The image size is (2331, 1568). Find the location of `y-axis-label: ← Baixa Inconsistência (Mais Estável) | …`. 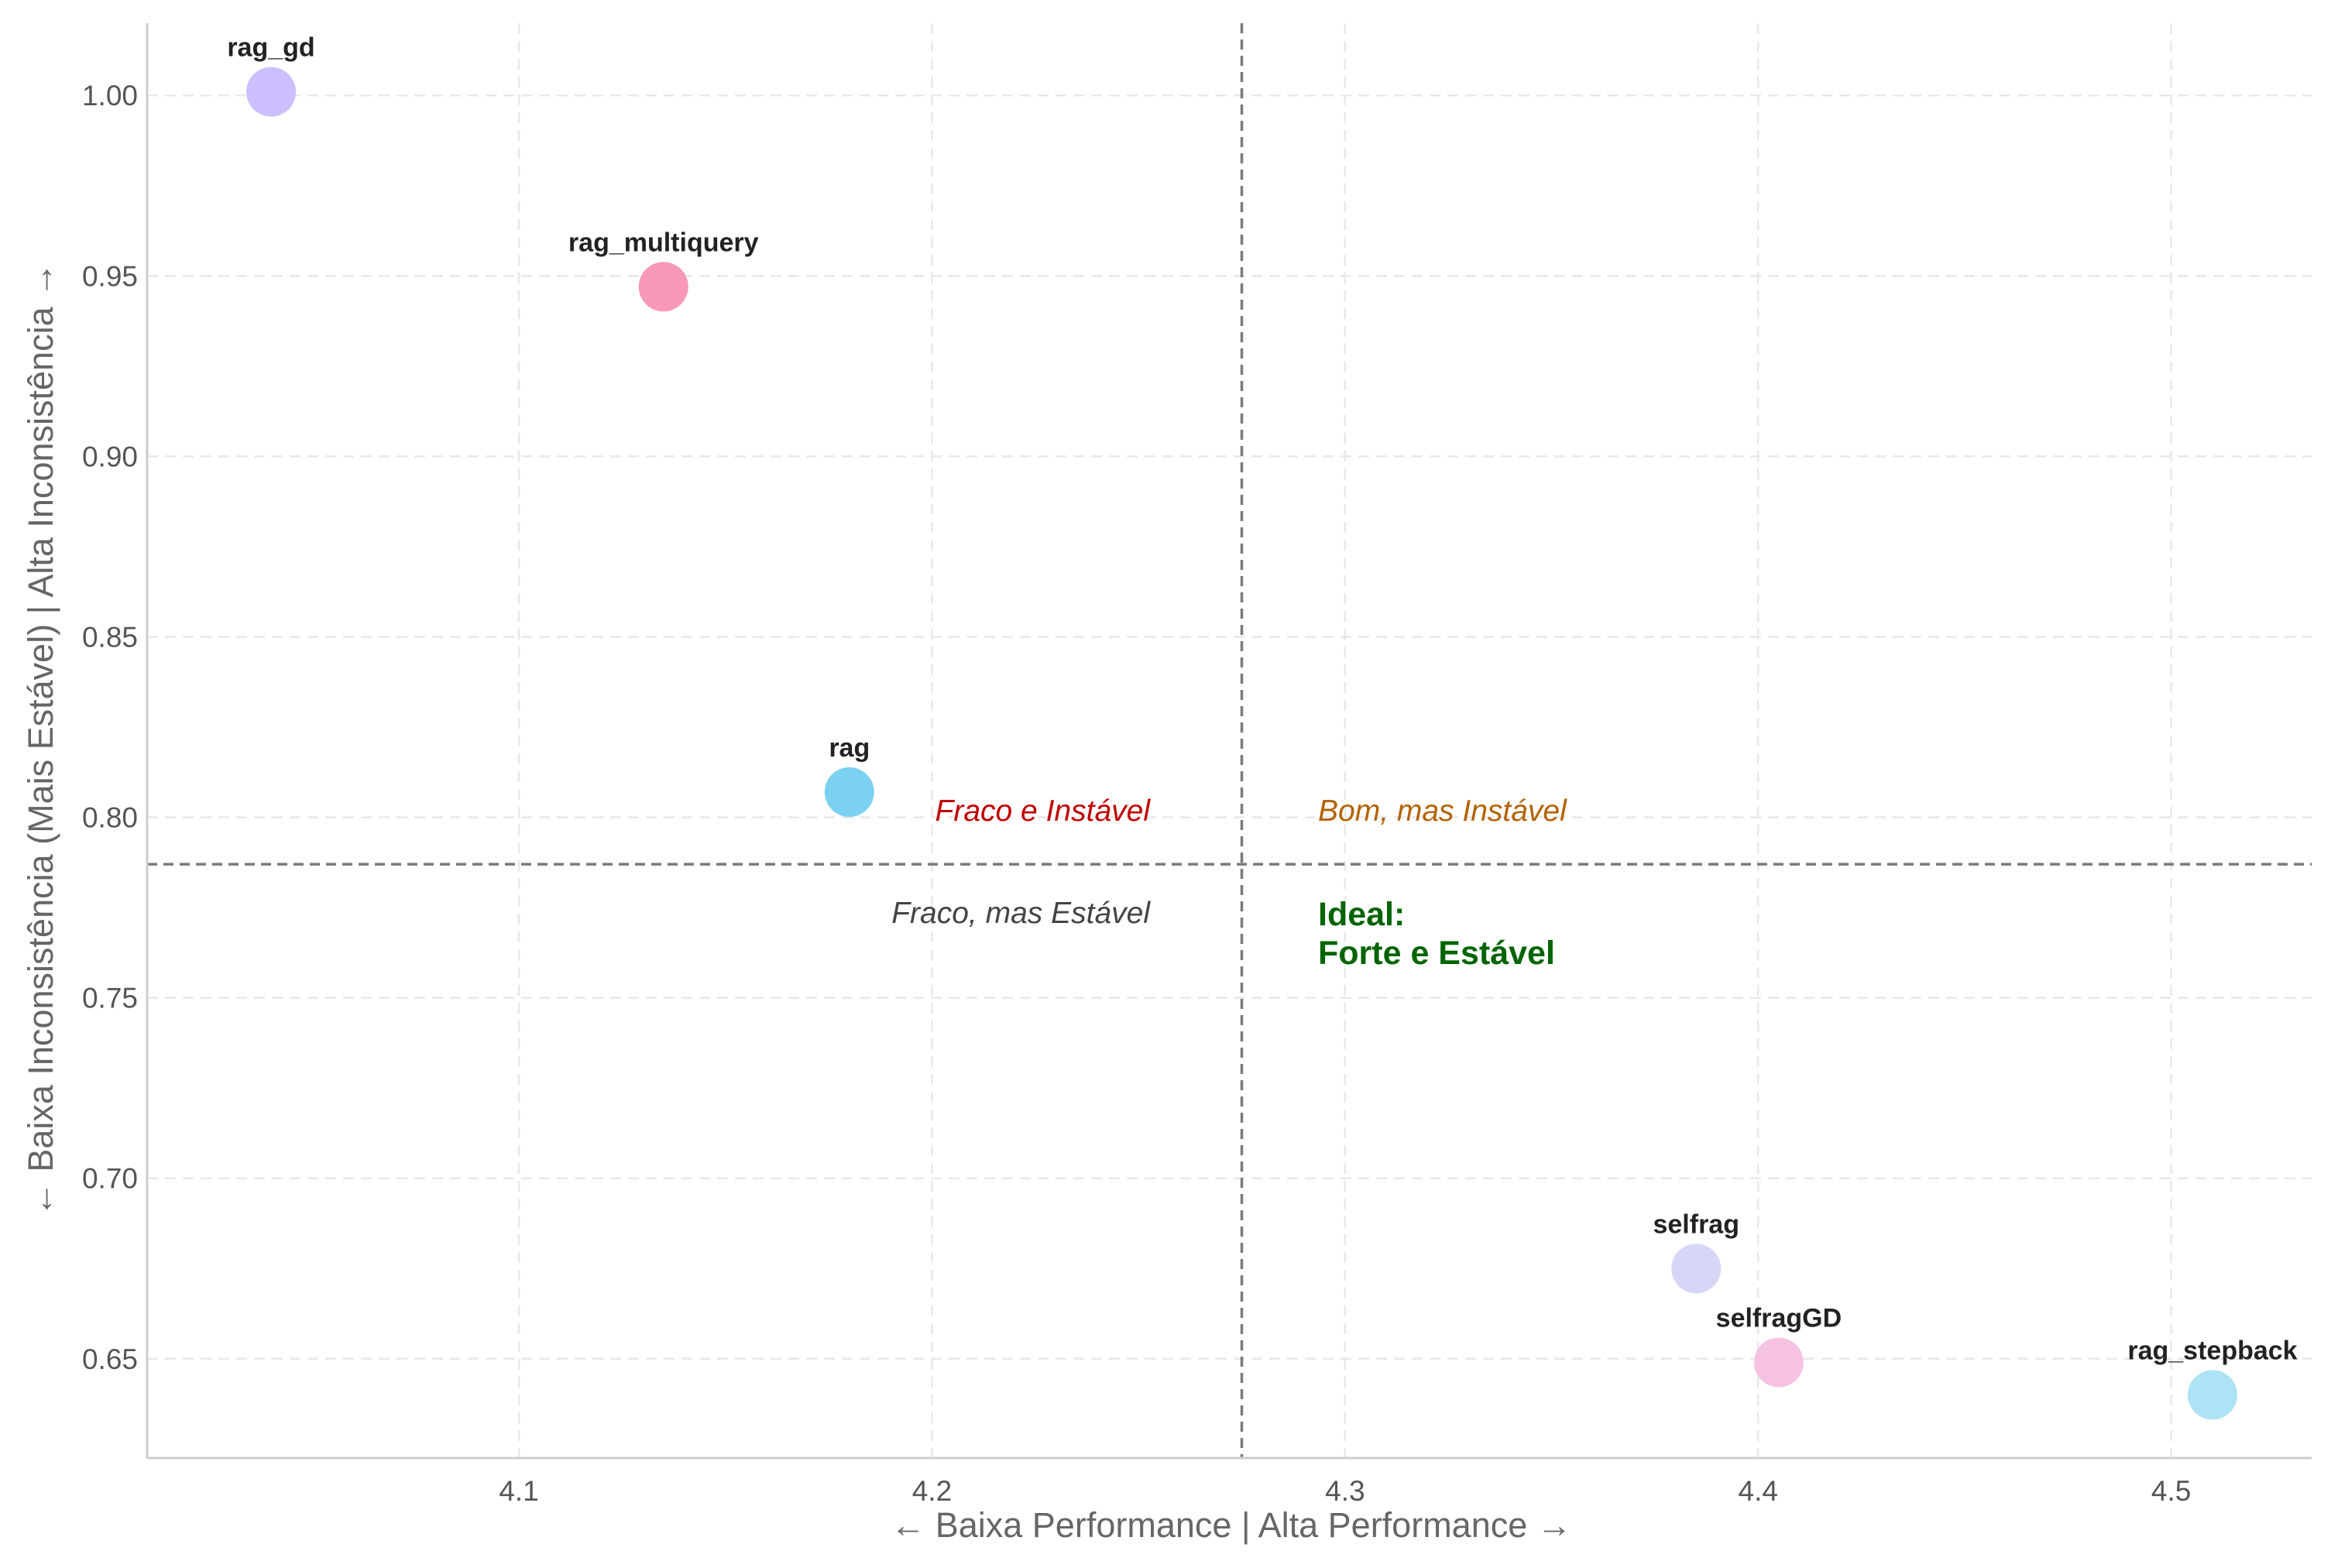

y-axis-label: ← Baixa Inconsistência (Mais Estável) | … is located at coordinates (40, 739).